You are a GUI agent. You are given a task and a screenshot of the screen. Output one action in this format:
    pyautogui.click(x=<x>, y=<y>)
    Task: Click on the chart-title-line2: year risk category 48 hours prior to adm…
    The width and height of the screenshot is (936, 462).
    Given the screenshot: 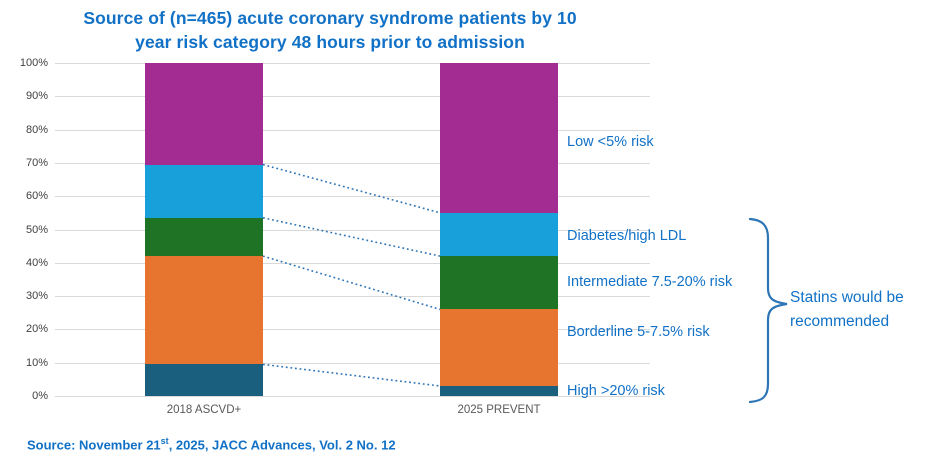 What is the action you would take?
    pyautogui.click(x=330, y=42)
    